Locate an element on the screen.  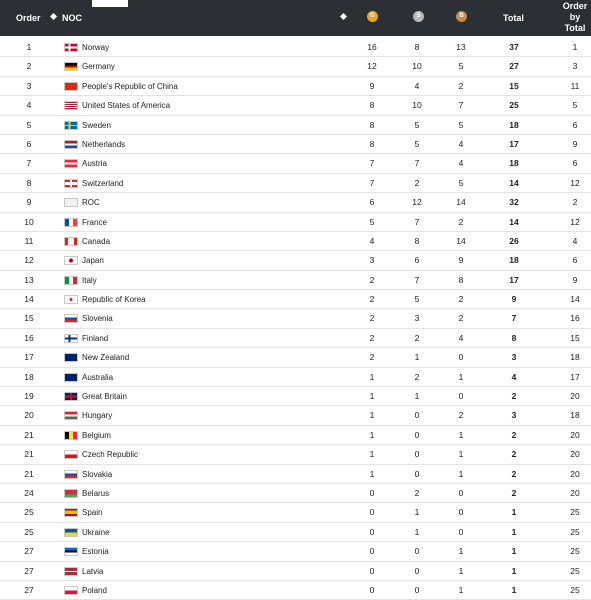
table-row: 8 Switzerland 7 2 5 14 12 is located at coordinates (295, 184).